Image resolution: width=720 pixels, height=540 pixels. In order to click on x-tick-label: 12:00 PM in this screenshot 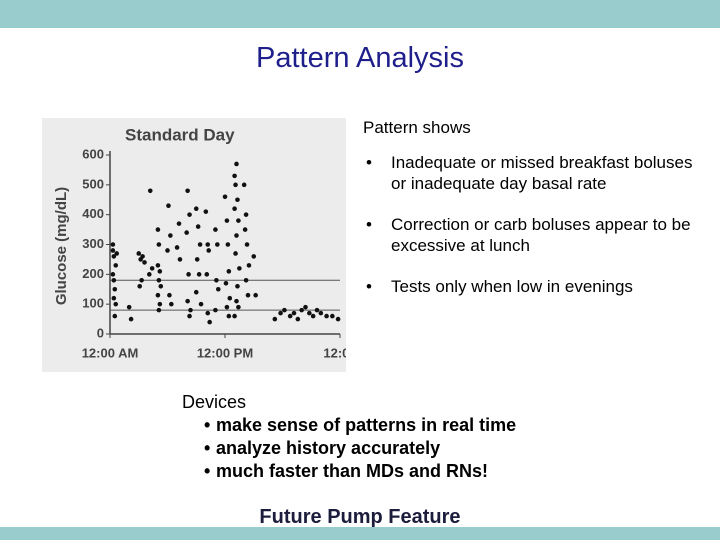, I will do `click(225, 352)`.